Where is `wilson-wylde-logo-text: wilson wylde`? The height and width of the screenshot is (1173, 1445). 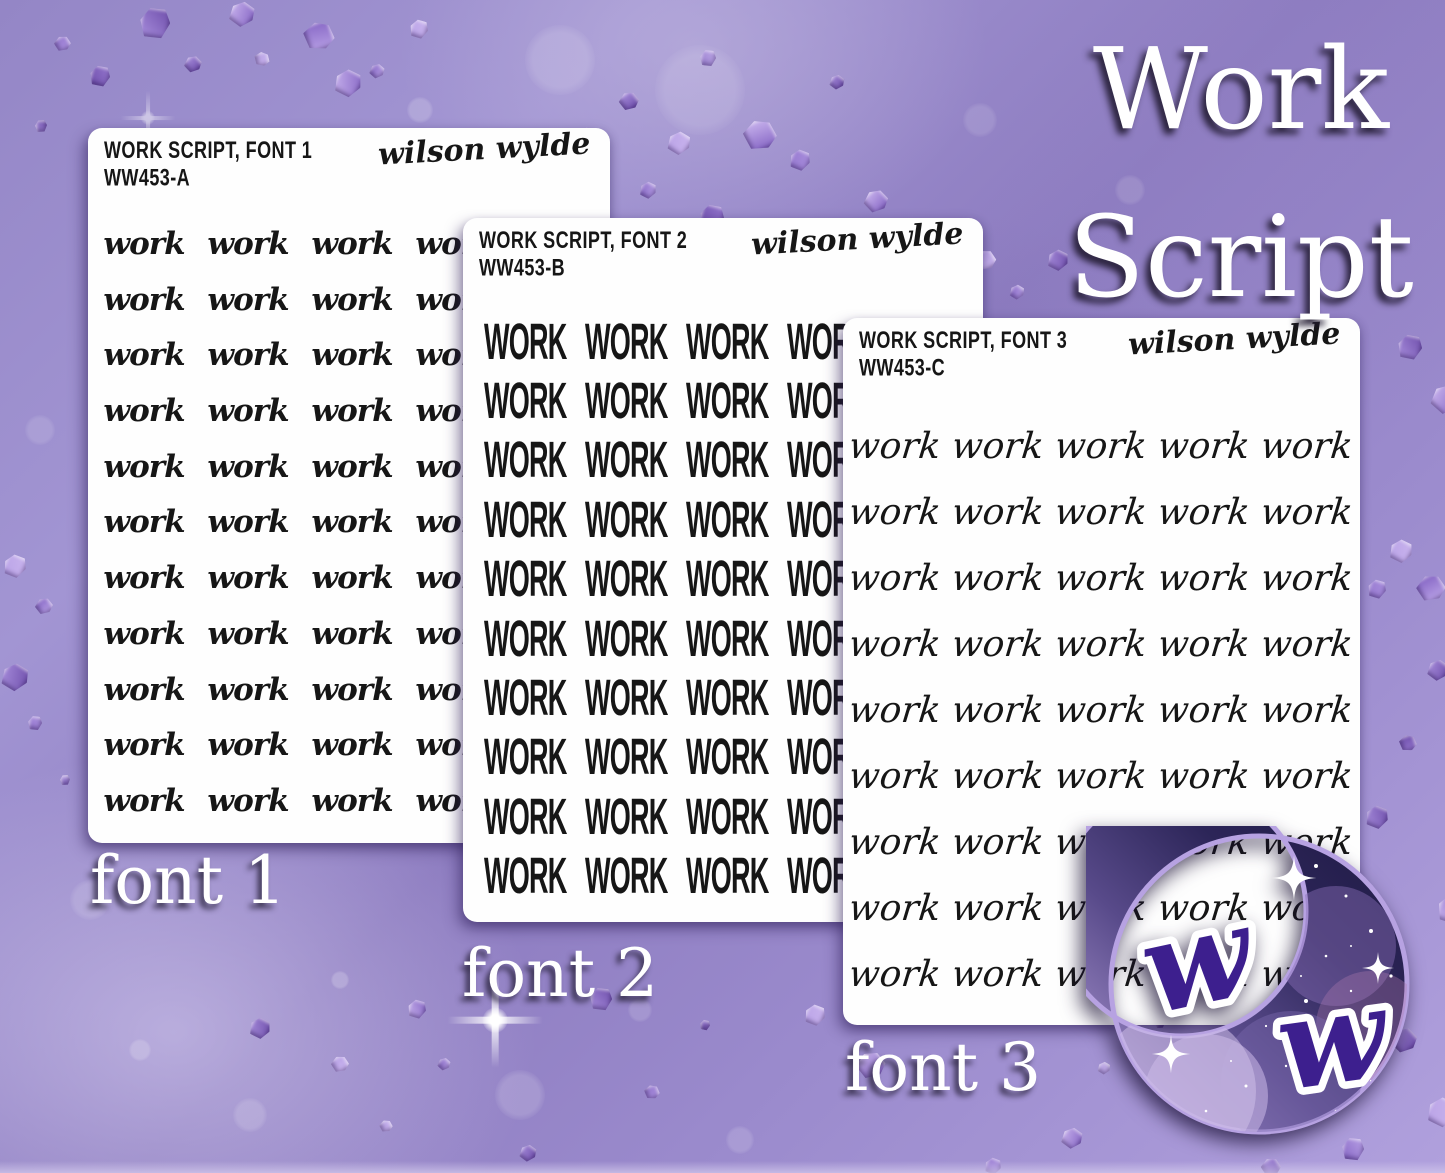
wilson-wylde-logo-text: wilson wylde is located at coordinates (483, 150).